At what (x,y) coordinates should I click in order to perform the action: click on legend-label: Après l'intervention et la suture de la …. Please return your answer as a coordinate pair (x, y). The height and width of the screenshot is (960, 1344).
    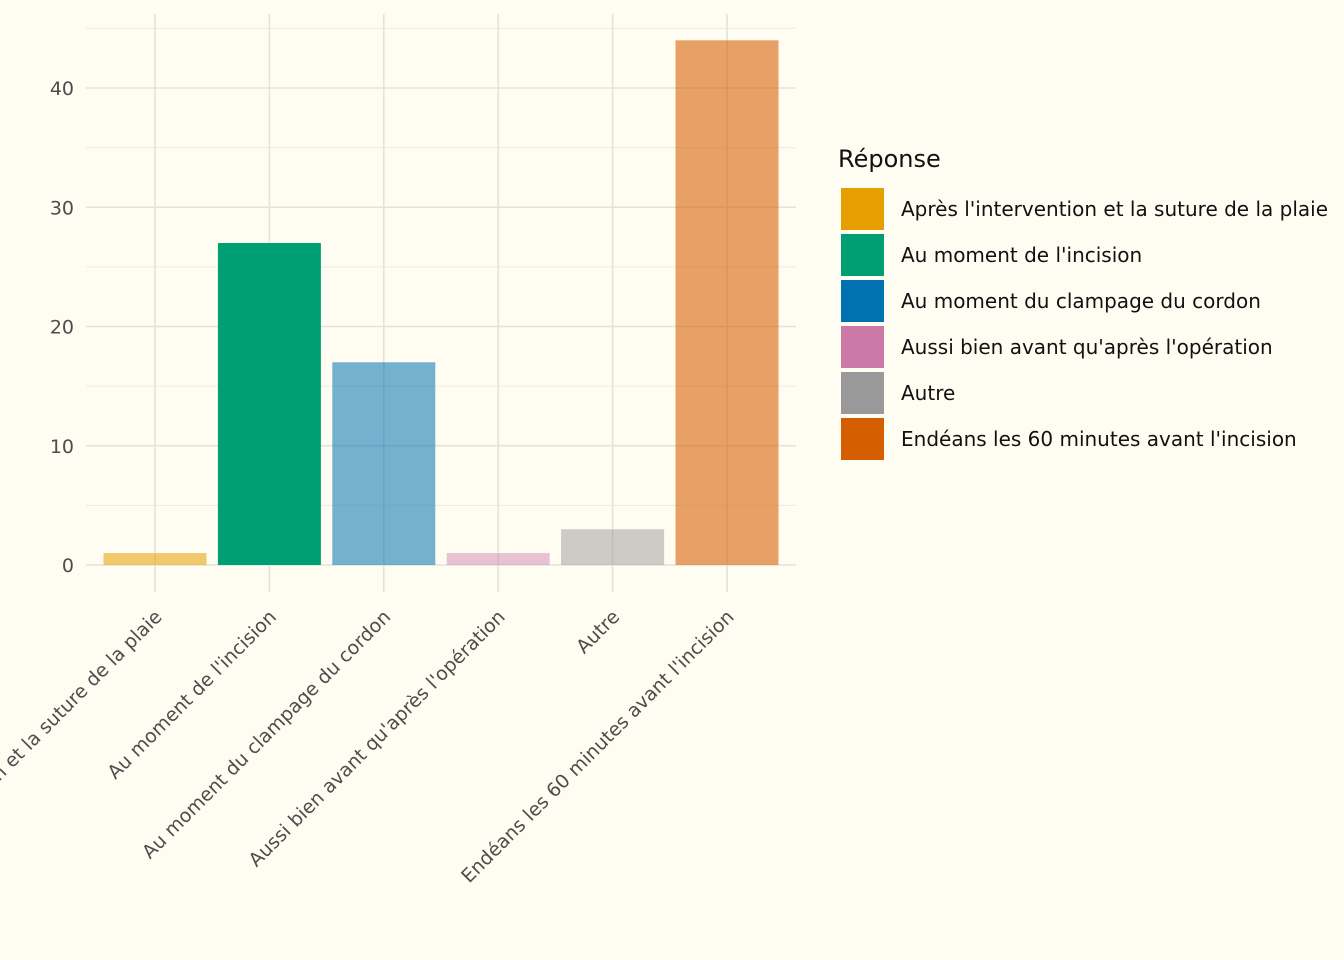
    Looking at the image, I should click on (1114, 209).